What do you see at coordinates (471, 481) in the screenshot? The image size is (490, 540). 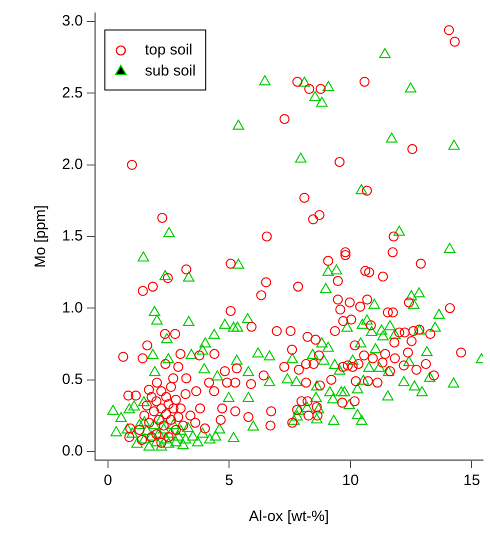 I see `x-tick-label: 15` at bounding box center [471, 481].